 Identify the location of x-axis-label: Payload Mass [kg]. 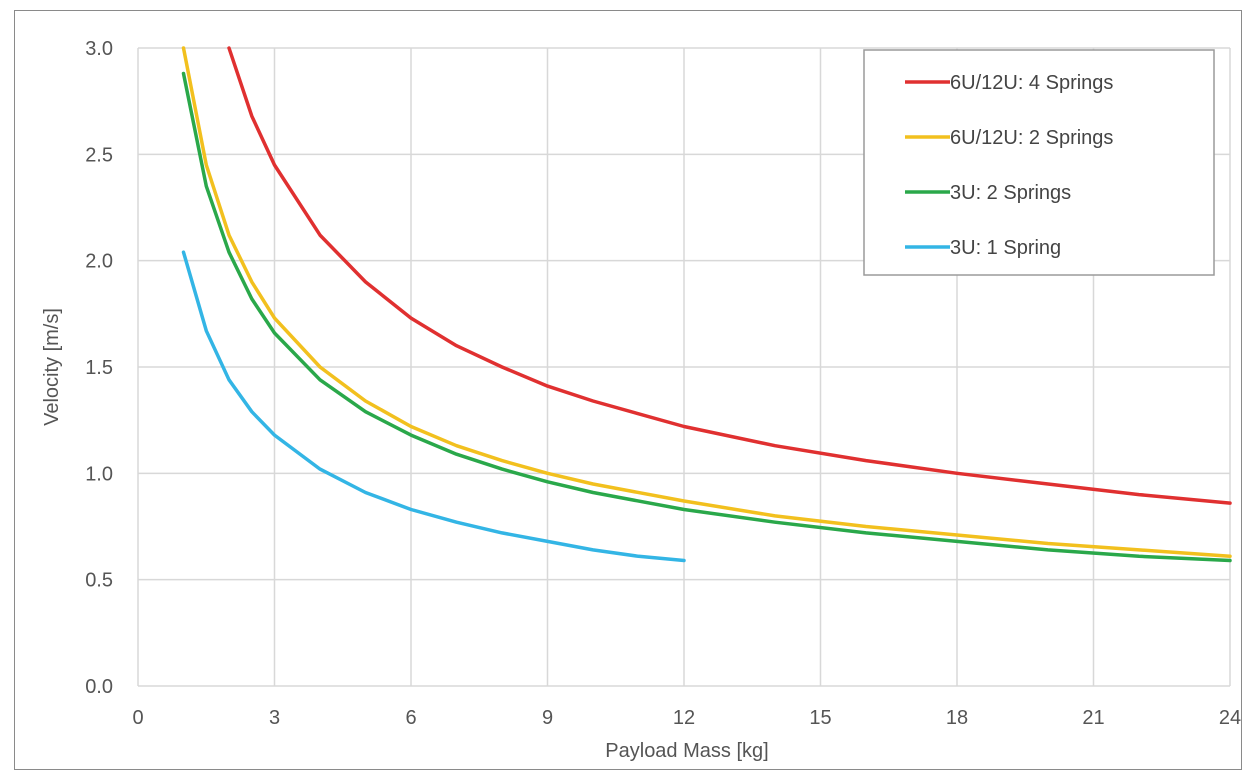
(686, 751).